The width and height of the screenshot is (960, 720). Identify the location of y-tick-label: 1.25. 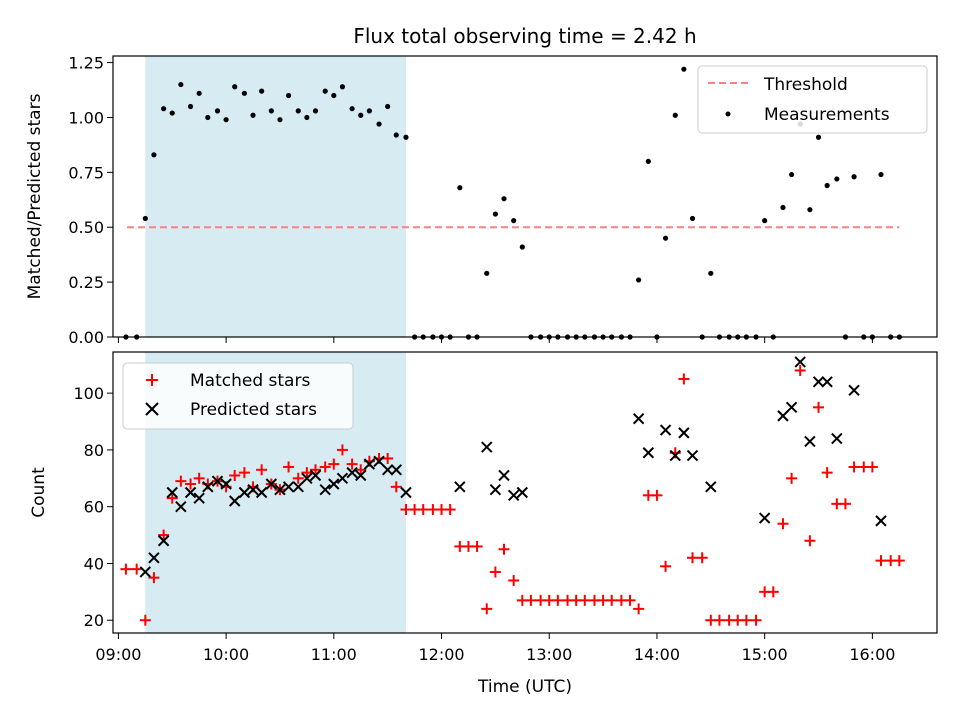
(86, 63).